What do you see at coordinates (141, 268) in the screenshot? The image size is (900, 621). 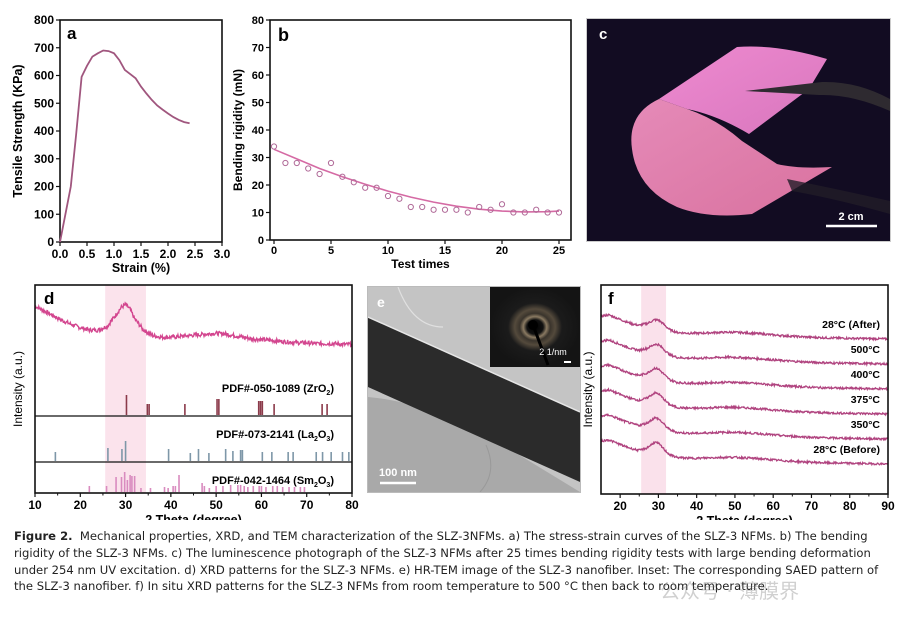 I see `x-axis-label-a: Strain (%)` at bounding box center [141, 268].